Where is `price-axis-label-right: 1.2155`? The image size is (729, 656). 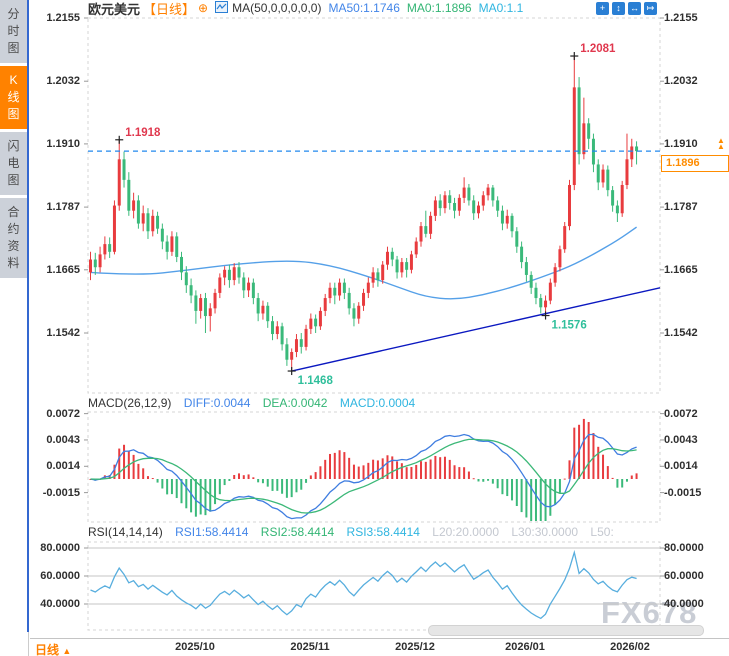
price-axis-label-right: 1.2155 is located at coordinates (681, 18).